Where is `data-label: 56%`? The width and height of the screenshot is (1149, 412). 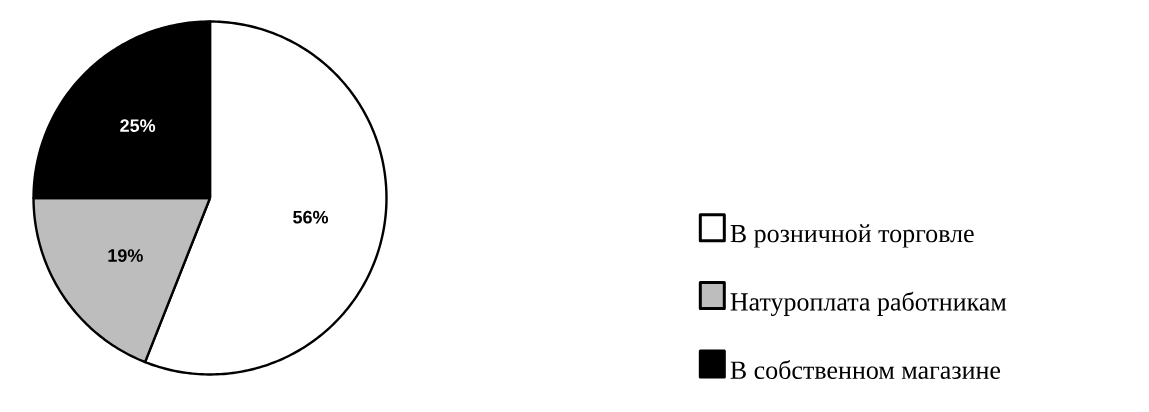
data-label: 56% is located at coordinates (311, 217).